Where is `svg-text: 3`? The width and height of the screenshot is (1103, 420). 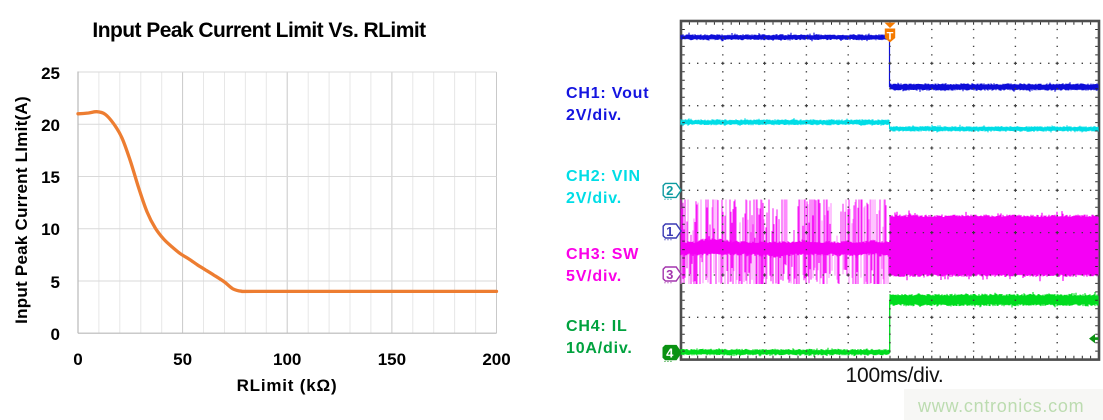
svg-text: 3 is located at coordinates (669, 274).